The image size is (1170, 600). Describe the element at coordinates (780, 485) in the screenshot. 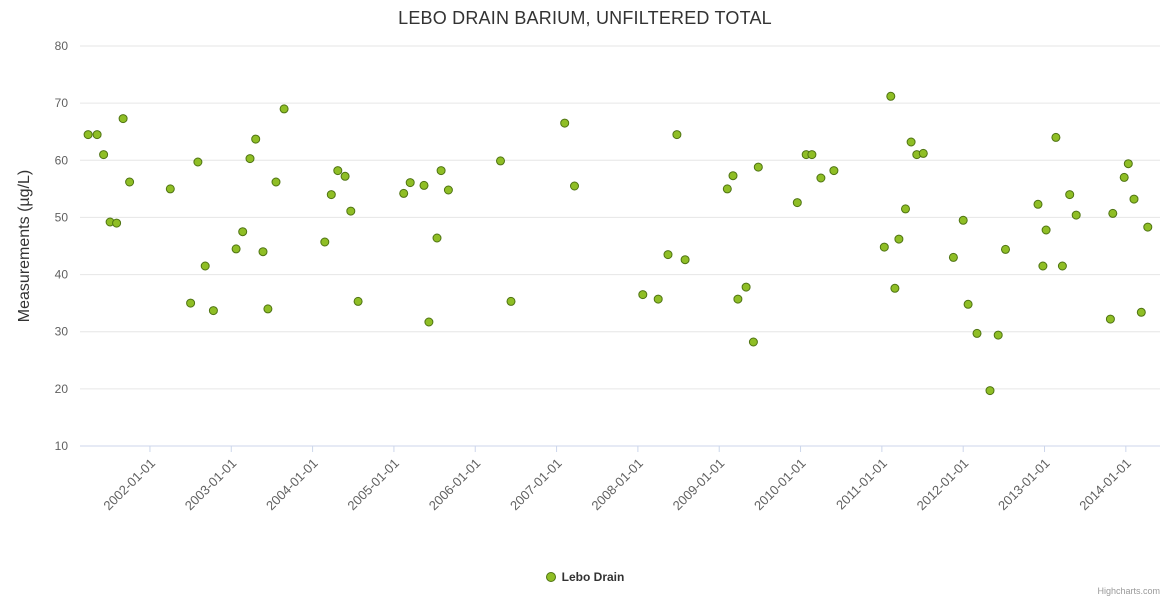

I see `x-tick-label: 2010-01-01` at that location.